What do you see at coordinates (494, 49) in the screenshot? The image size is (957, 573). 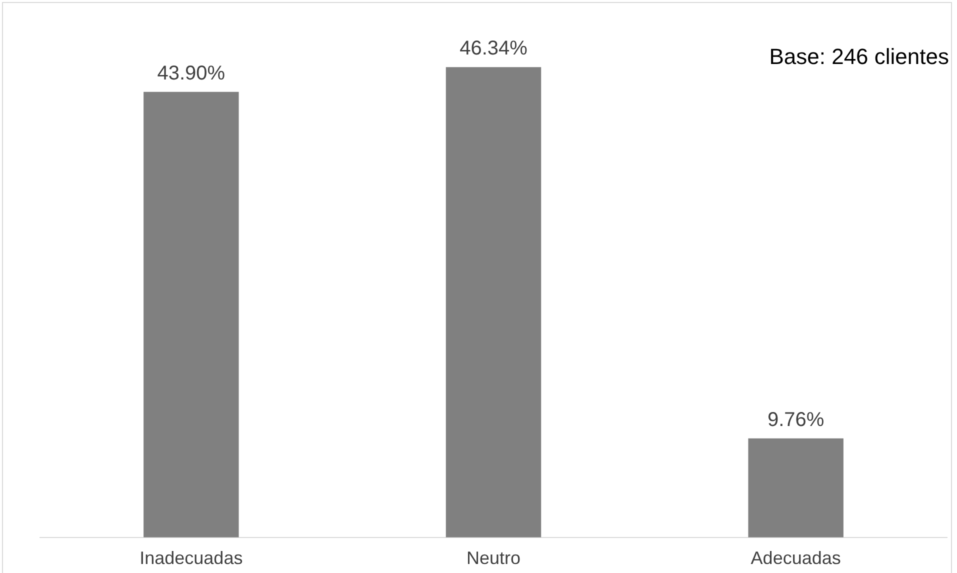 I see `data-label: 46.34%` at bounding box center [494, 49].